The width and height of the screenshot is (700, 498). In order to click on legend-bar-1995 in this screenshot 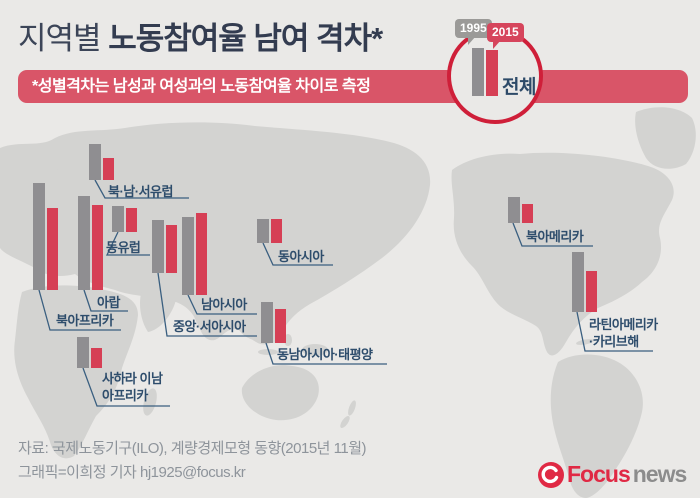, I will do `click(478, 72)`.